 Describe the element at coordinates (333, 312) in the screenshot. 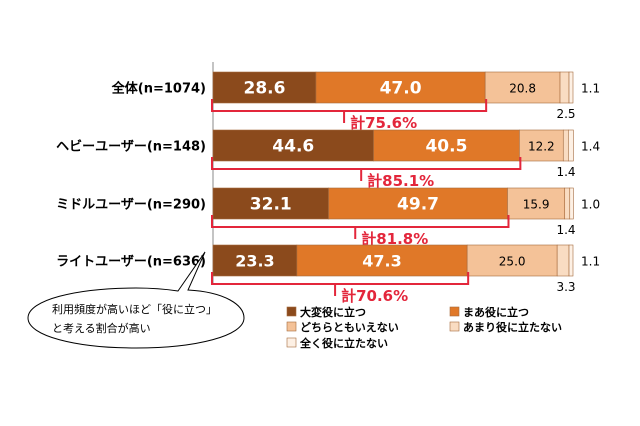

I see `legend-label: 大変役に立つ` at that location.